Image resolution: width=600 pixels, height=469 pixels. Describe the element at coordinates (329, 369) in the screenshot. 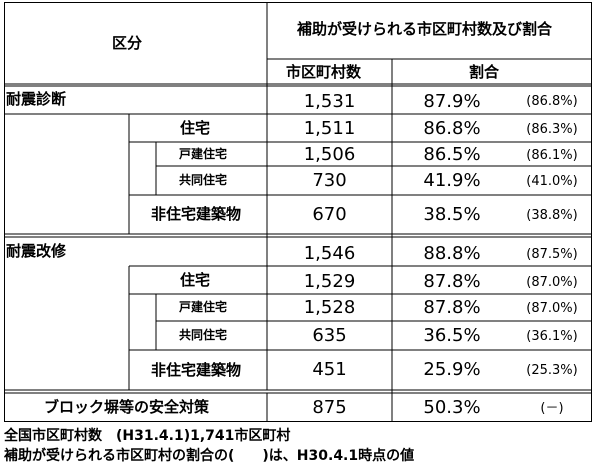

I see `count-value: 451` at that location.